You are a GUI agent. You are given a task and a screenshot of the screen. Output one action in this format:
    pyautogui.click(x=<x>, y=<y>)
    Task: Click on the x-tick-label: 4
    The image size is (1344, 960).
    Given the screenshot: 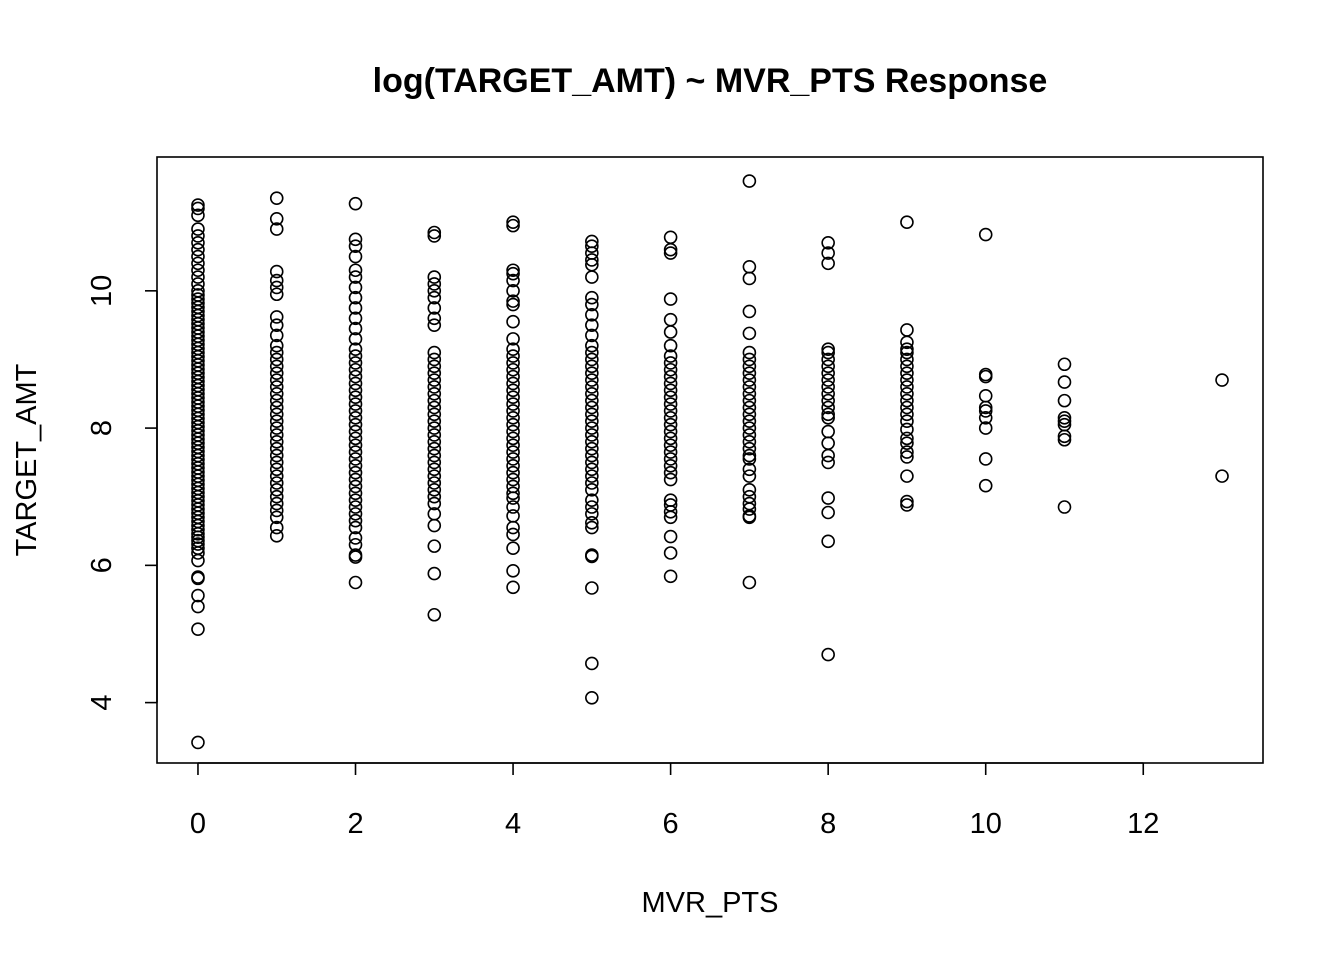 What is the action you would take?
    pyautogui.click(x=513, y=824)
    